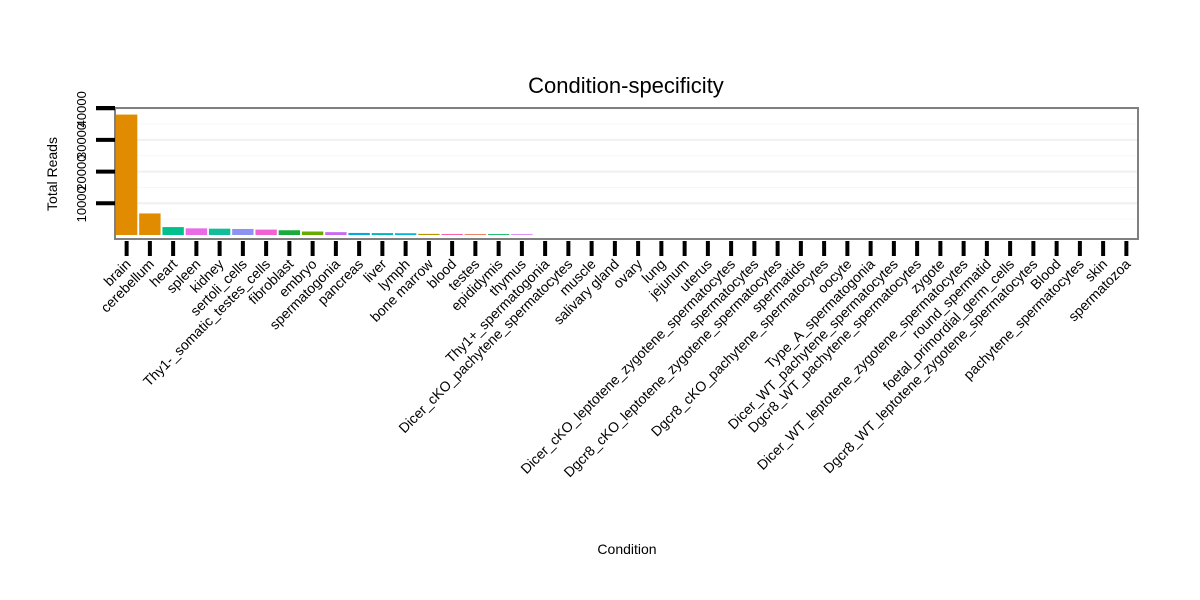  I want to click on y-tick-label: 10000, so click(81, 204).